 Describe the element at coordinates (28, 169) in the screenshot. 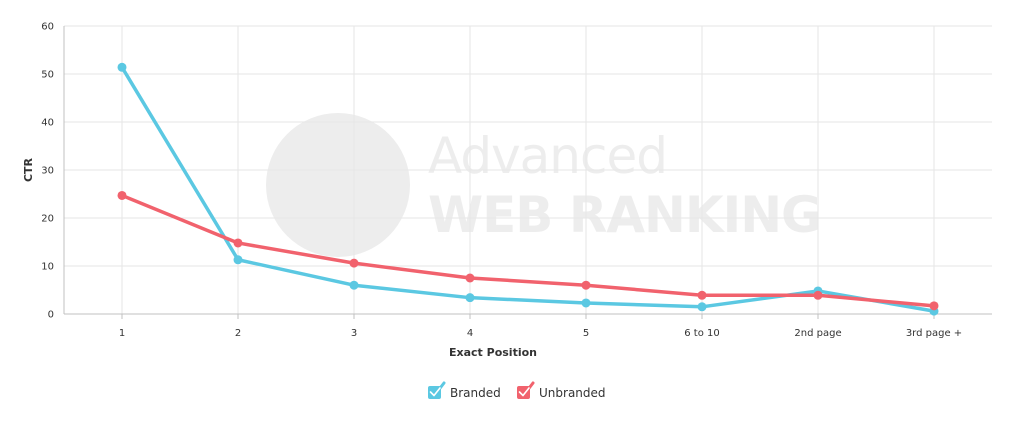

I see `y-axis-title: CTR` at that location.